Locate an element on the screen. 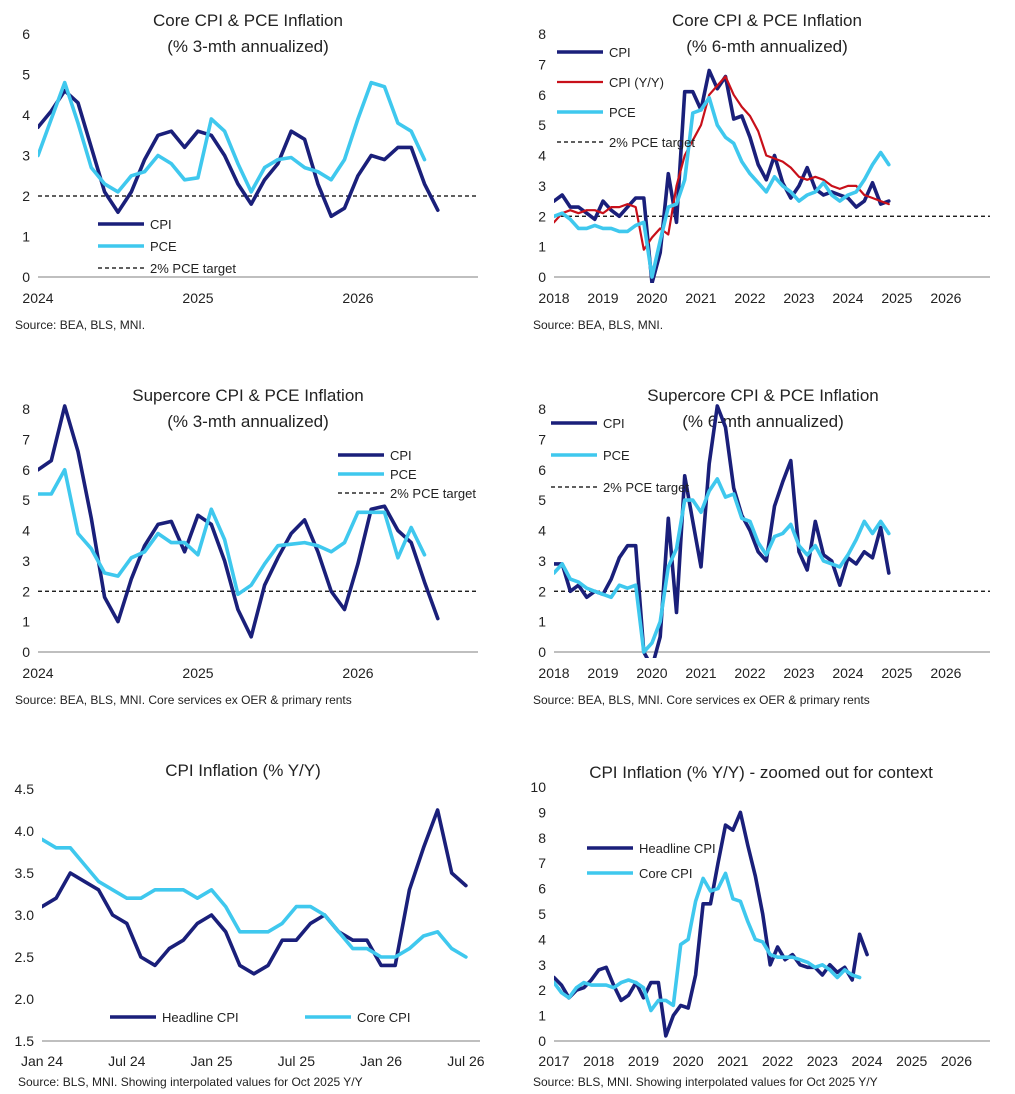 The width and height of the screenshot is (1015, 1094). y-tick-label: 7 is located at coordinates (542, 64).